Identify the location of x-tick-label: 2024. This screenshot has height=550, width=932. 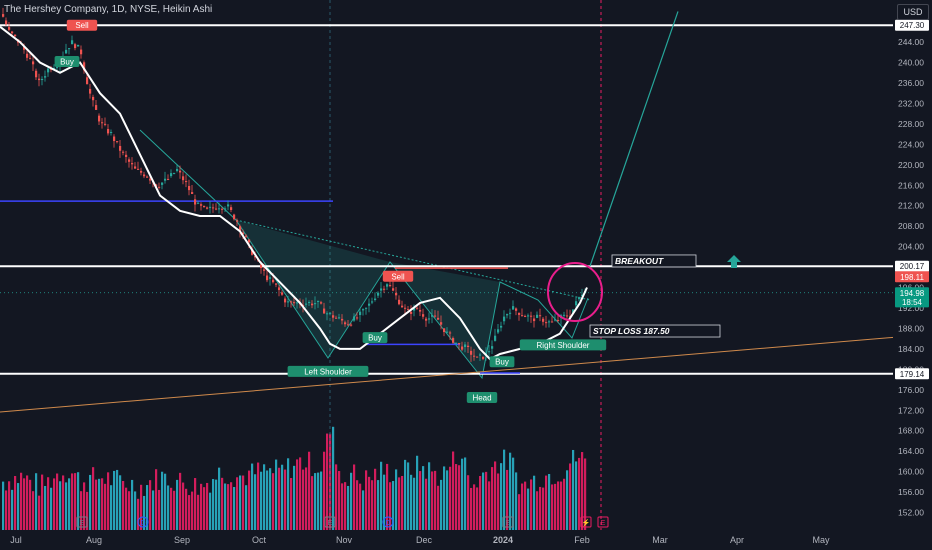
(503, 540).